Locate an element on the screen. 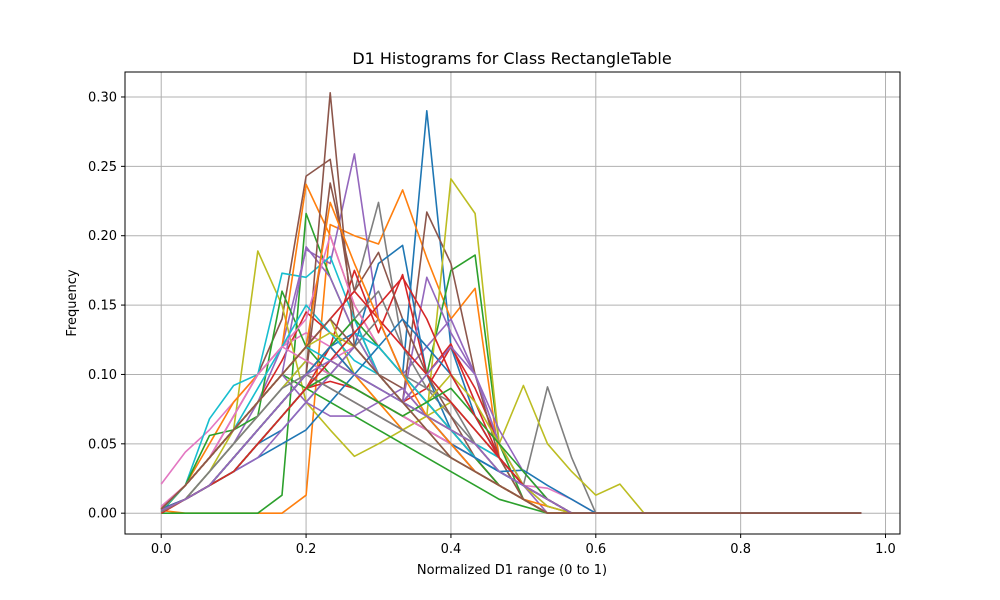 This screenshot has width=1000, height=600. y-tick-label: 0.00 is located at coordinates (102, 514).